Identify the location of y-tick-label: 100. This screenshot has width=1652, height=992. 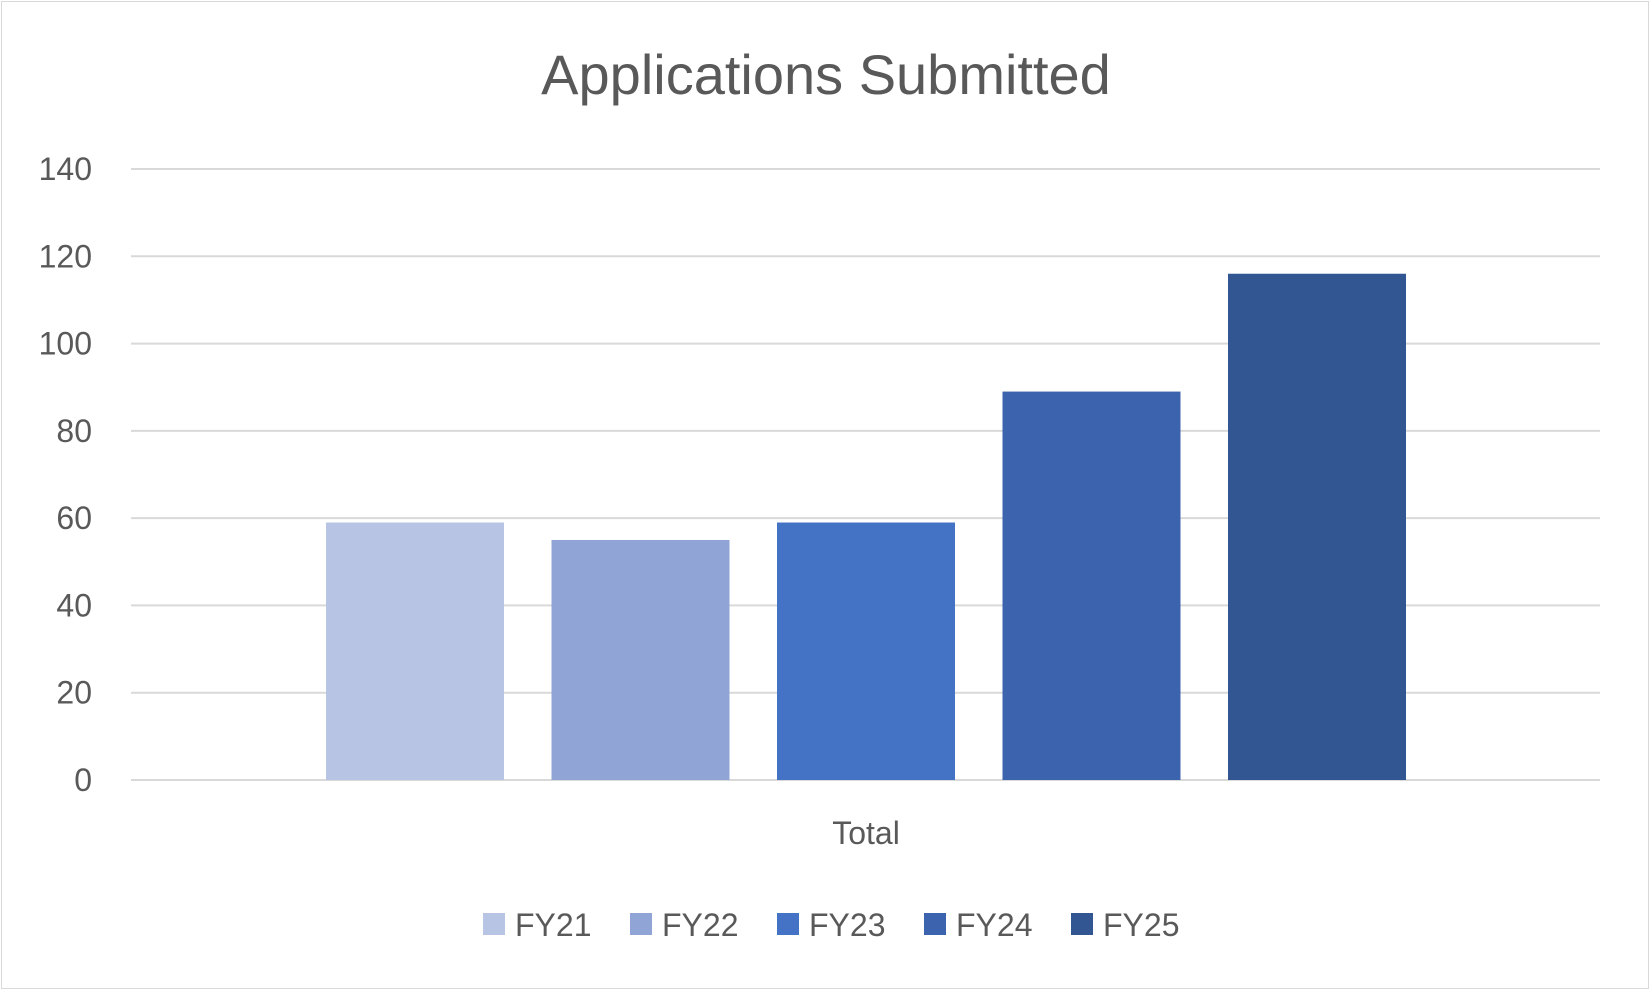
(65, 344).